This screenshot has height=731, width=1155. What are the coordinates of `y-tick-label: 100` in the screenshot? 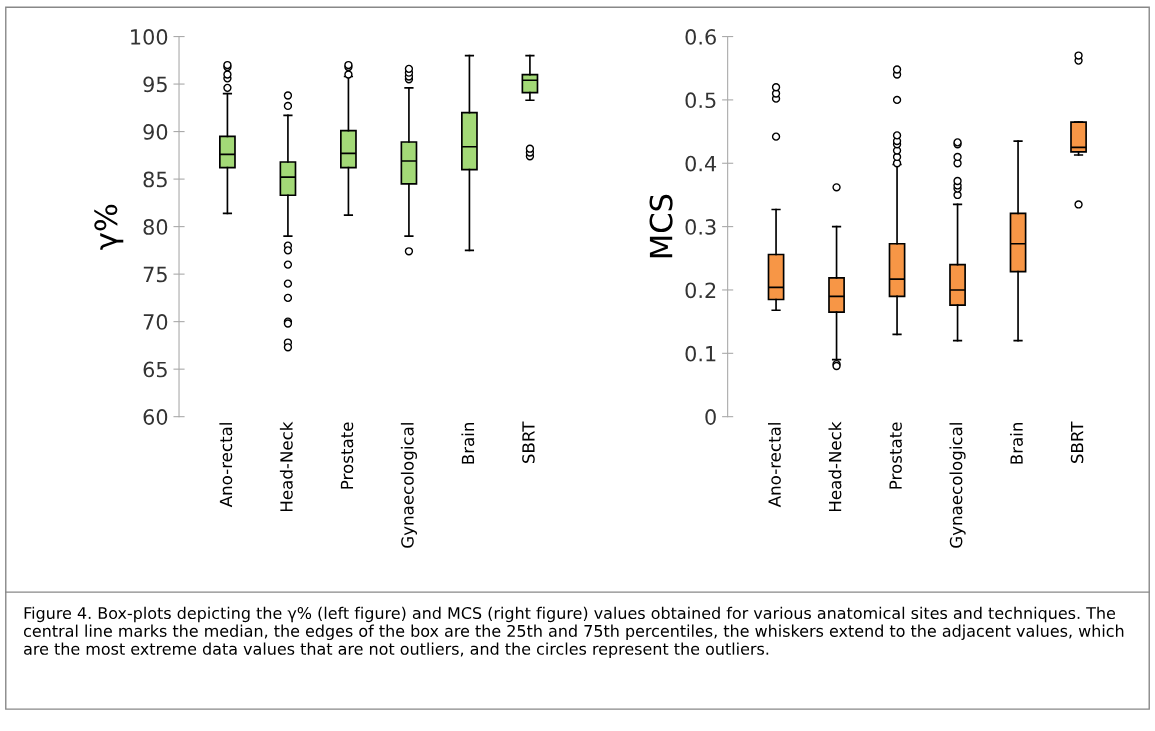 It's located at (149, 37).